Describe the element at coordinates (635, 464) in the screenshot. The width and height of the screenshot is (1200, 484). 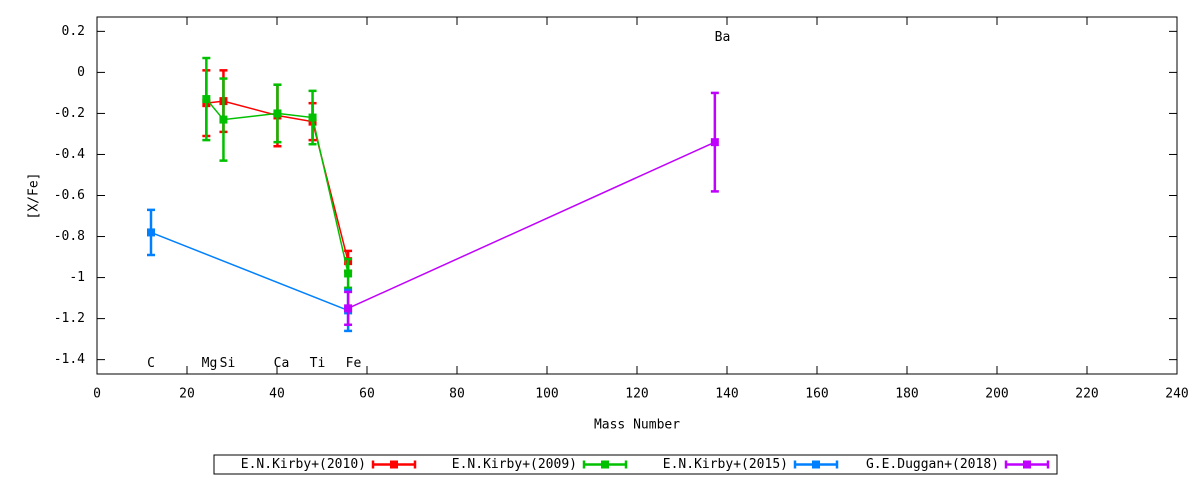
I see `legend-box` at that location.